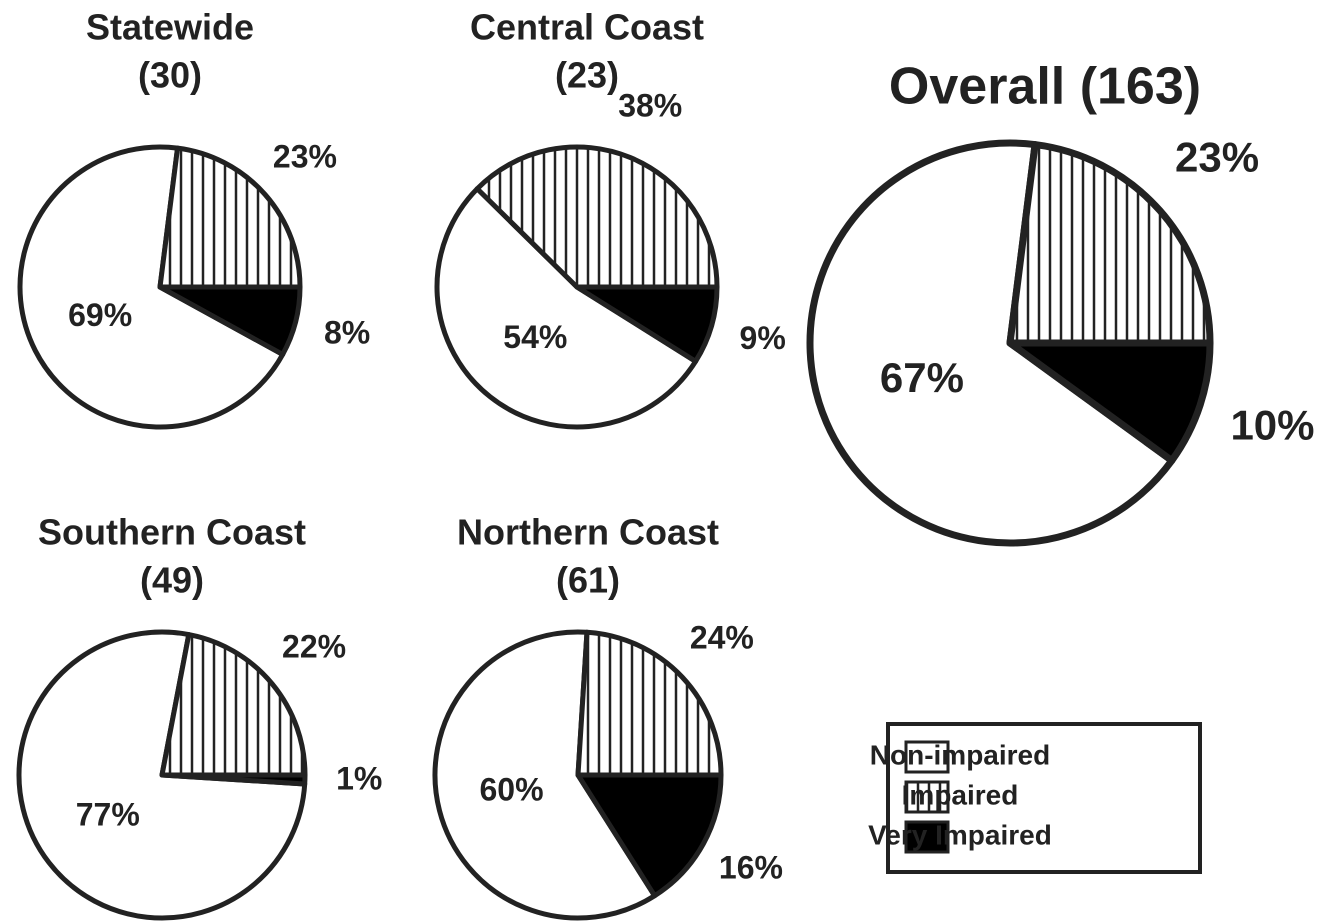  I want to click on chart-title: Southern Coast, so click(172, 532).